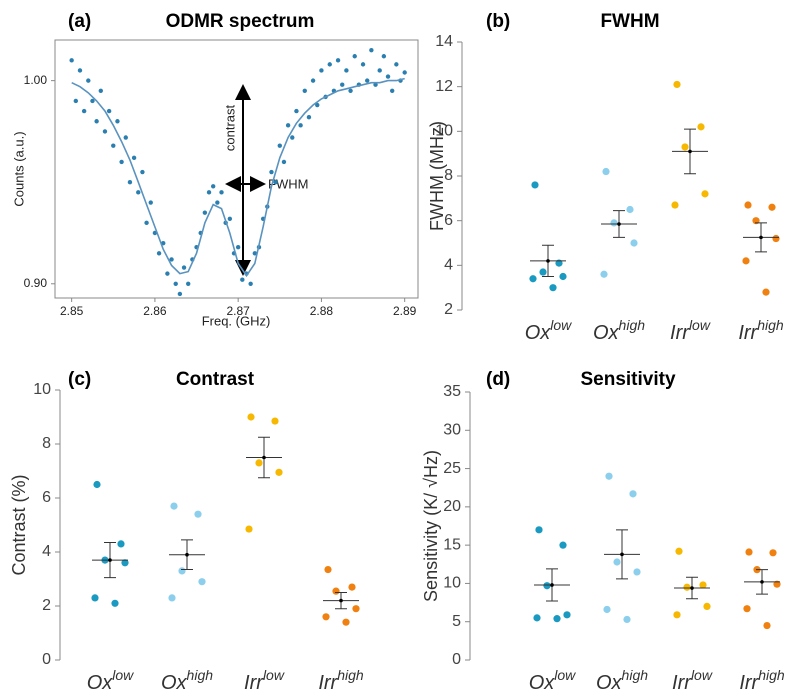  What do you see at coordinates (749, 682) in the screenshot?
I see `category-text: Irr` at bounding box center [749, 682].